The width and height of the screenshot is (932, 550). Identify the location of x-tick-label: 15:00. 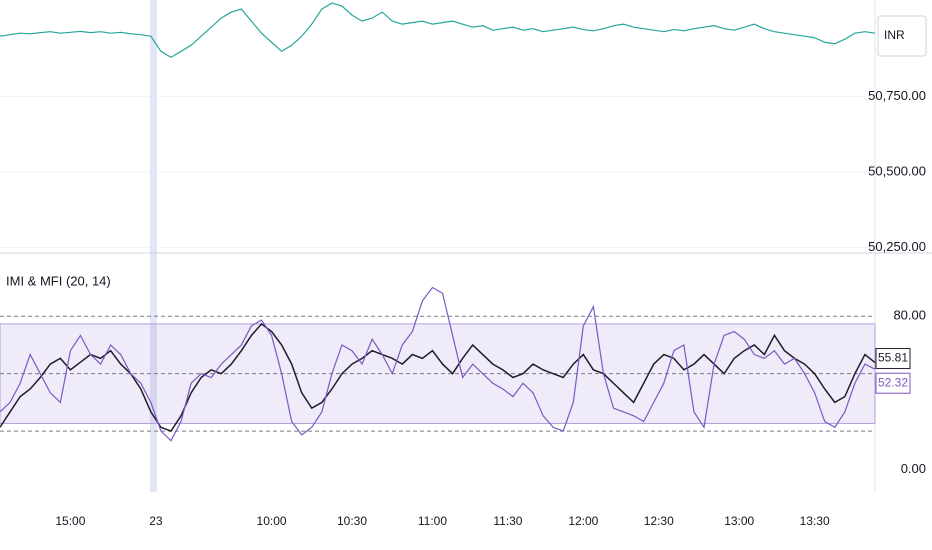
(70, 521).